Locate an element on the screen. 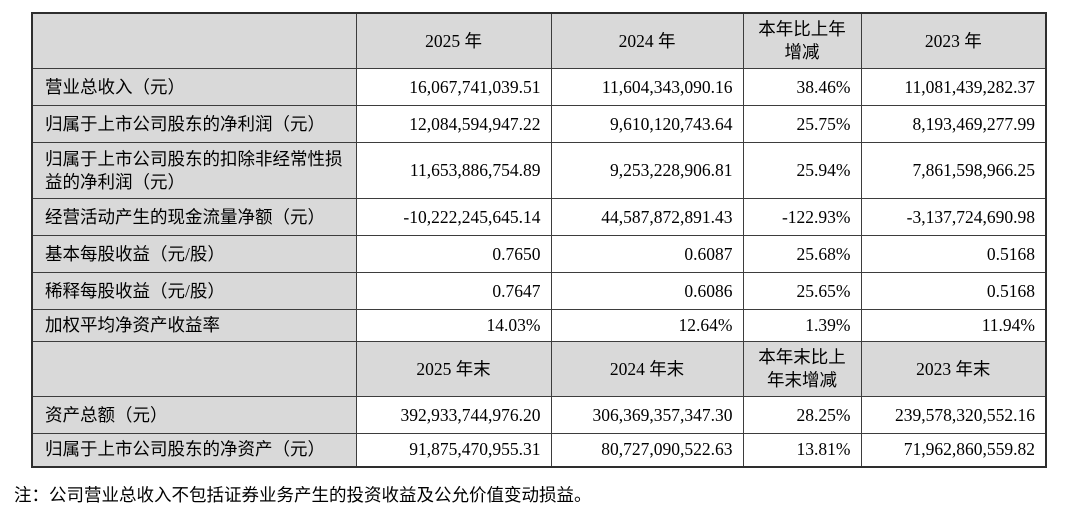  change-cell: 25.94% is located at coordinates (802, 171).